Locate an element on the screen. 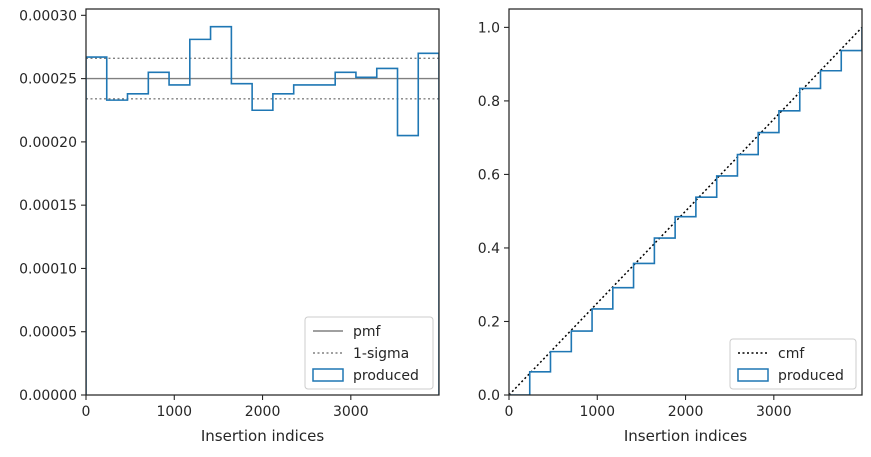 This screenshot has width=871, height=457. chart-2-legend-label-produced: produced is located at coordinates (811, 376).